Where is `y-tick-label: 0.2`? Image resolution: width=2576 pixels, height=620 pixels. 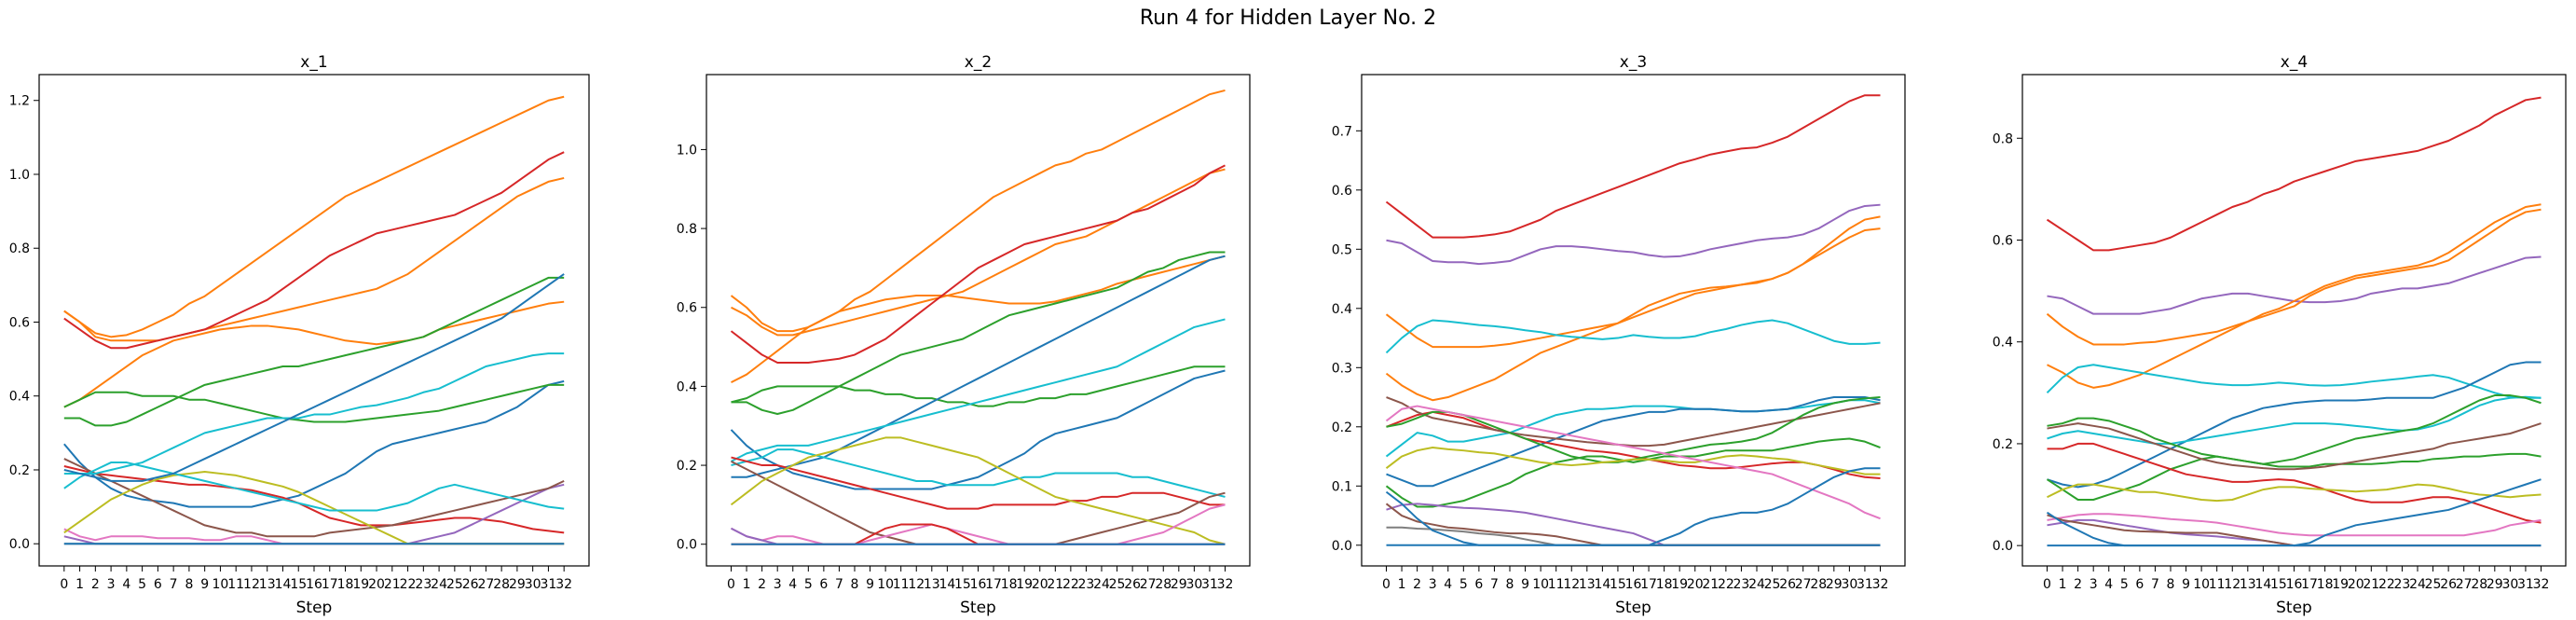
y-tick-label: 0.2 is located at coordinates (1342, 427).